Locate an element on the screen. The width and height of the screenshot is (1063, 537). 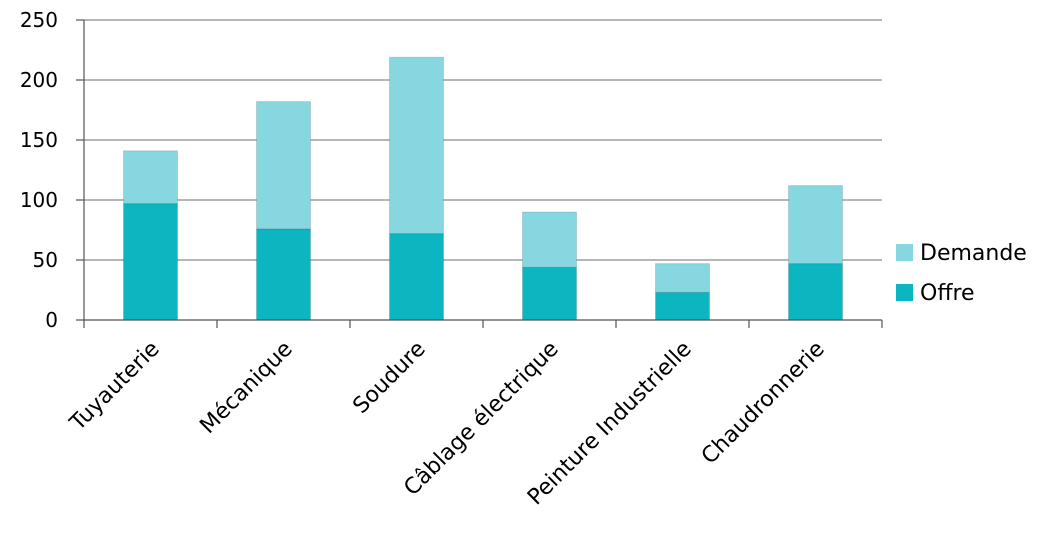
x-category-label: Mécanique is located at coordinates (246, 388).